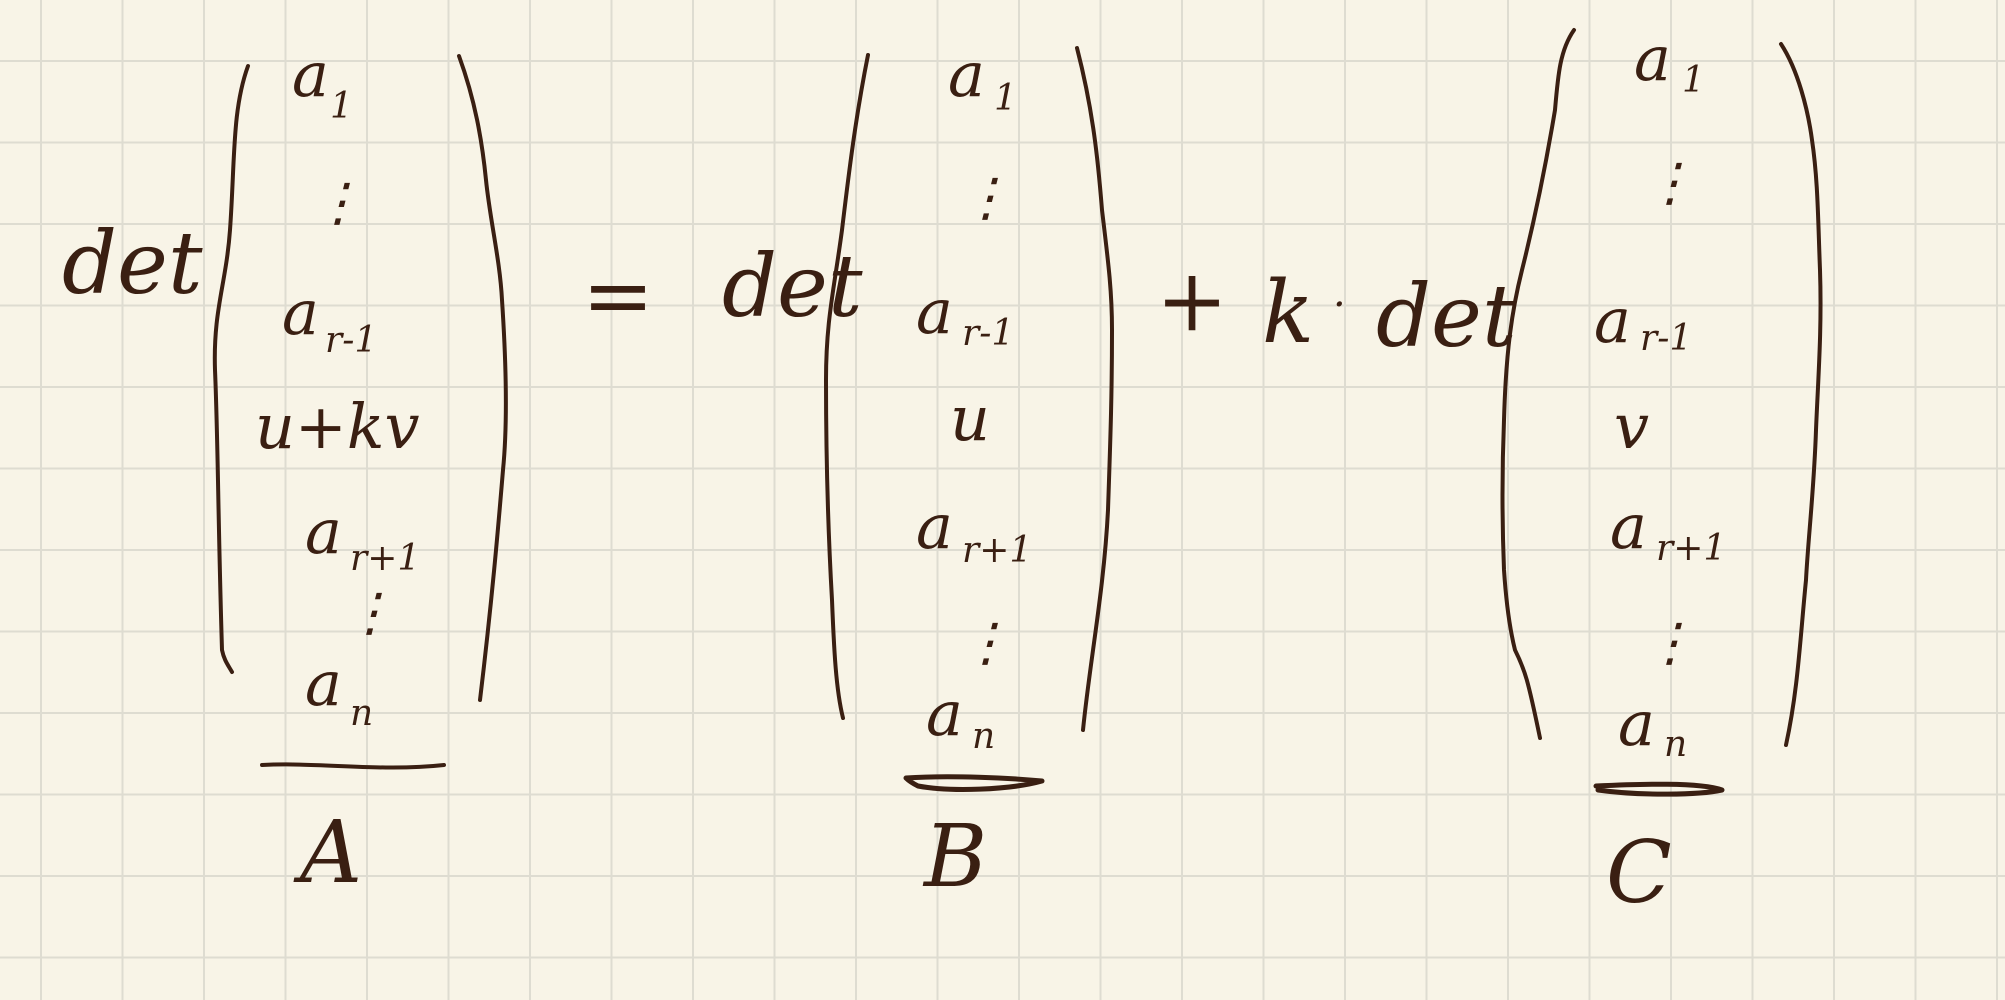 Image resolution: width=2005 pixels, height=1000 pixels. Describe the element at coordinates (1005, 98) in the screenshot. I see `row-b1-sub: 1` at that location.